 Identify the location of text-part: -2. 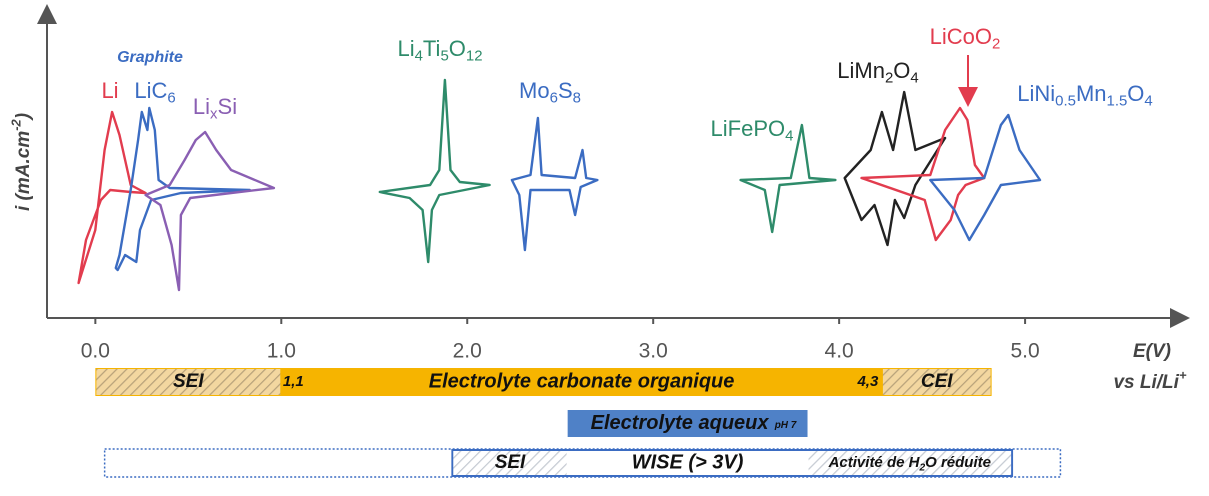
(16, 124).